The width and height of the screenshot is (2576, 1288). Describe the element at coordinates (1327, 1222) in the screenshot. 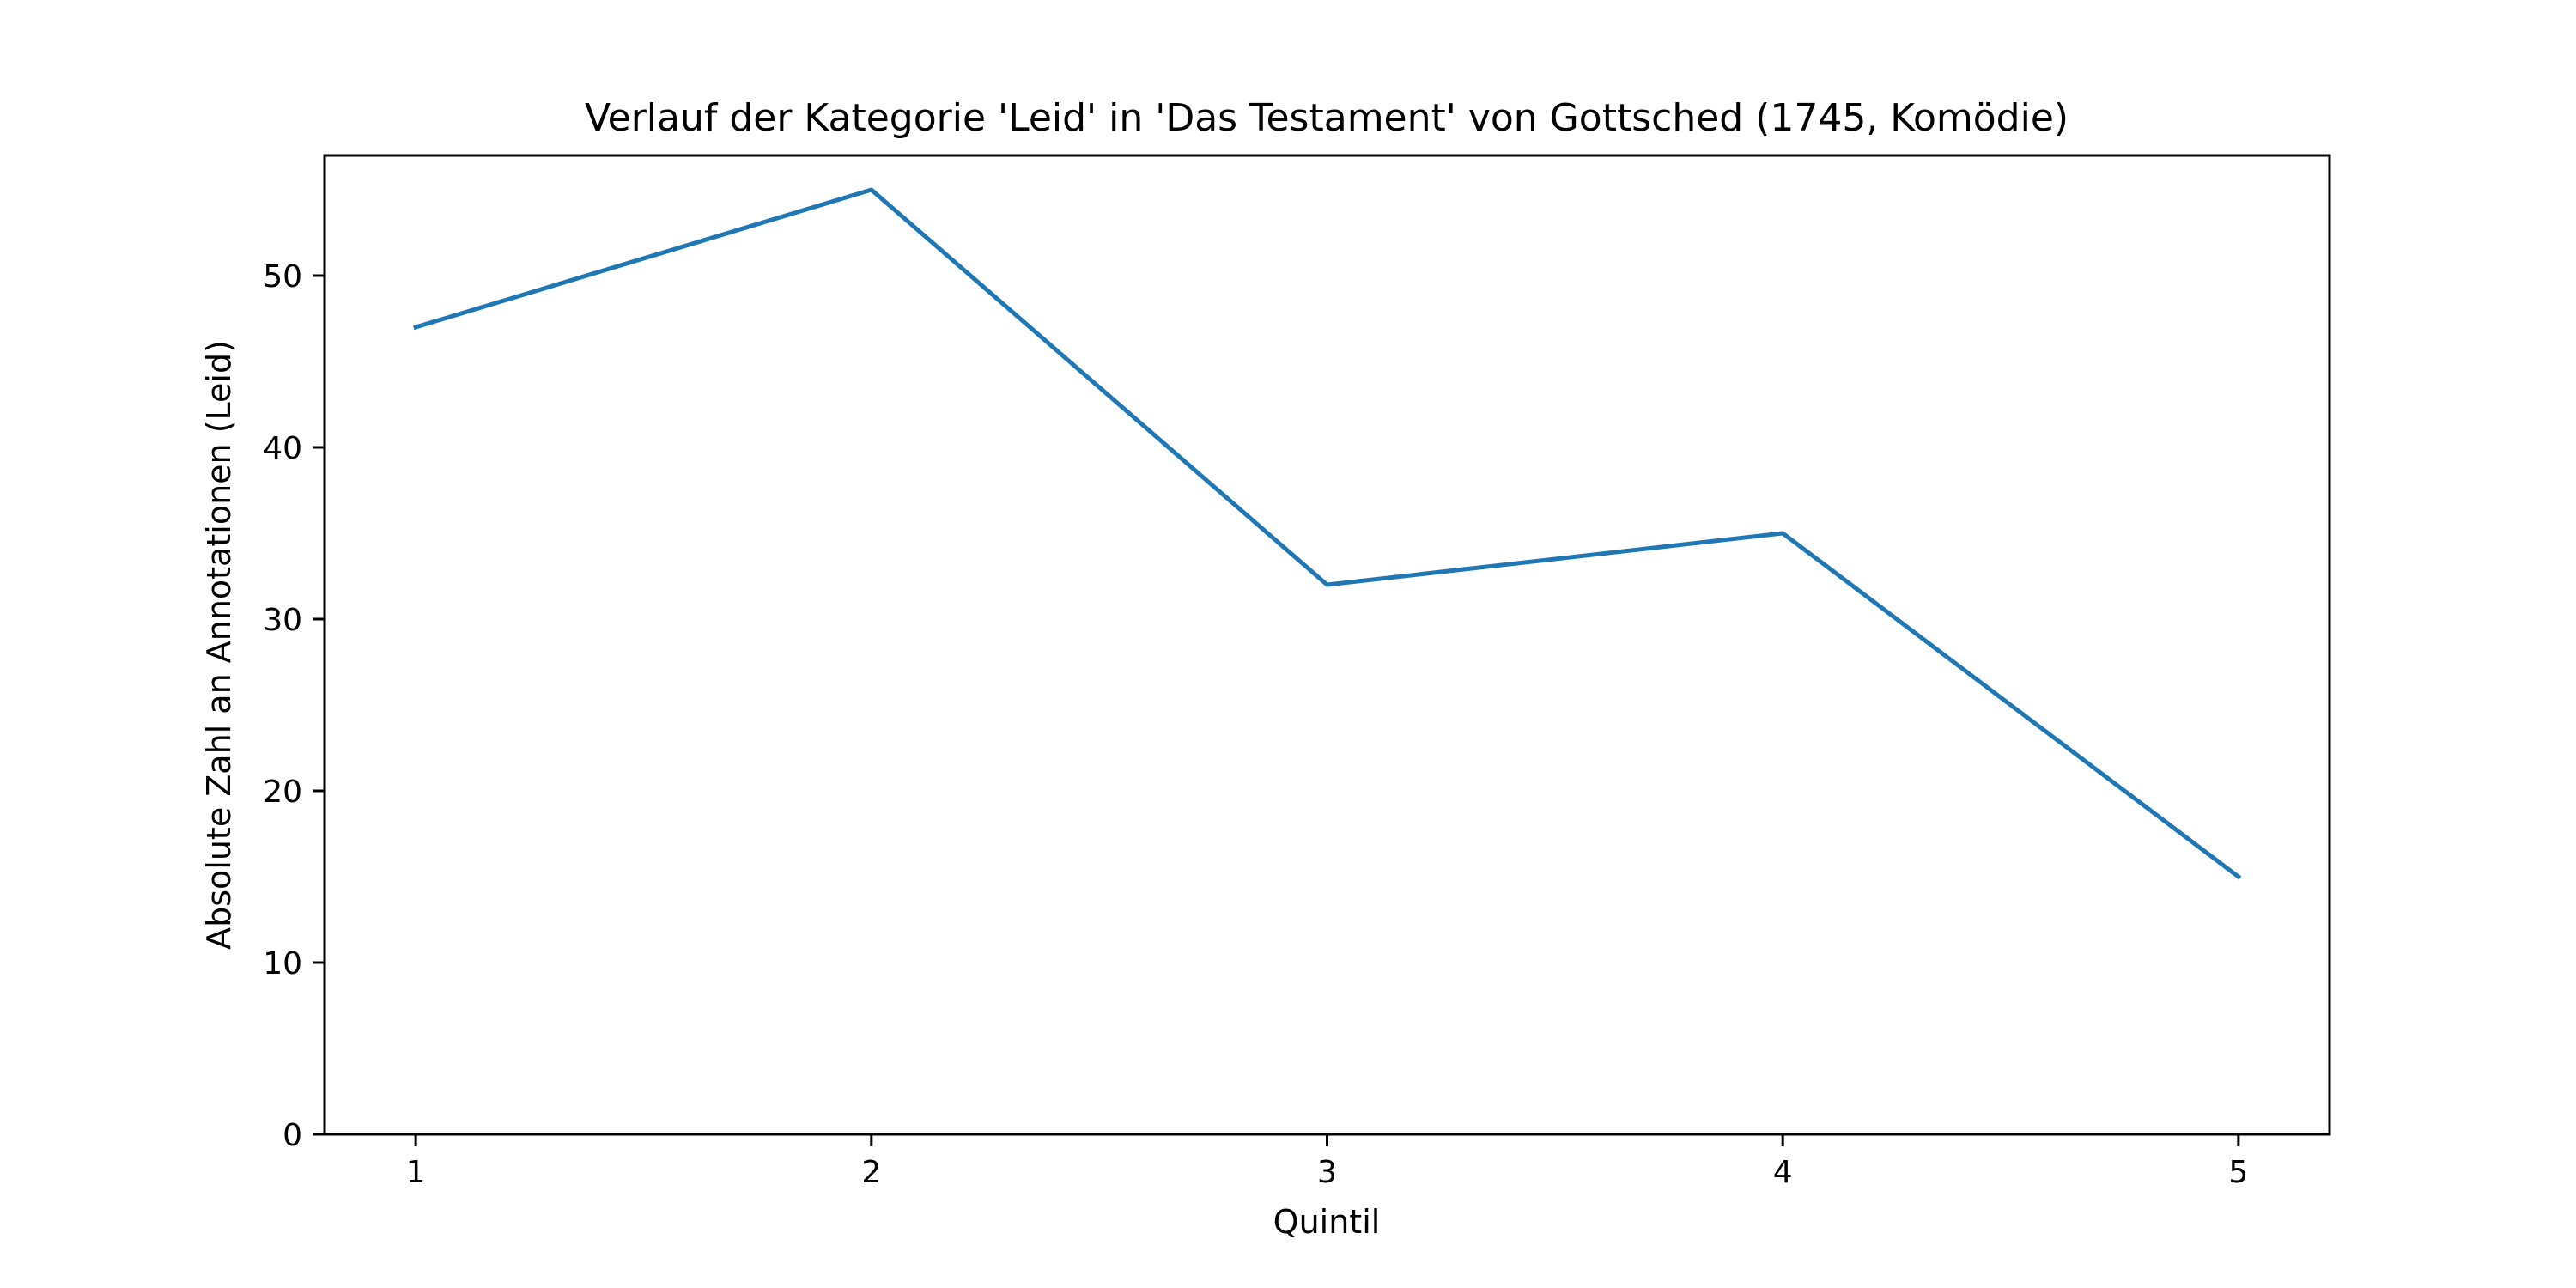

I see `x-axis-label: Quintil` at that location.